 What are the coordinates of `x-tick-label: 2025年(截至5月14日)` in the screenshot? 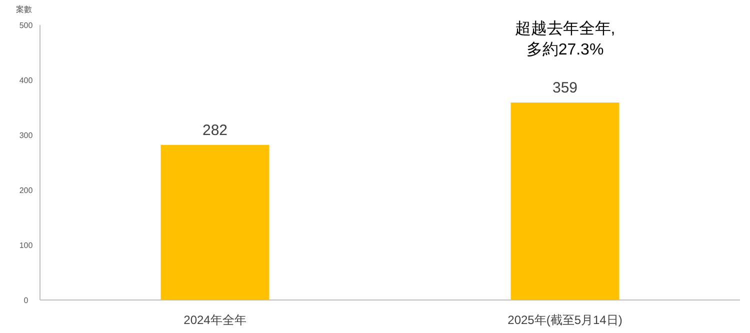 It's located at (565, 320).